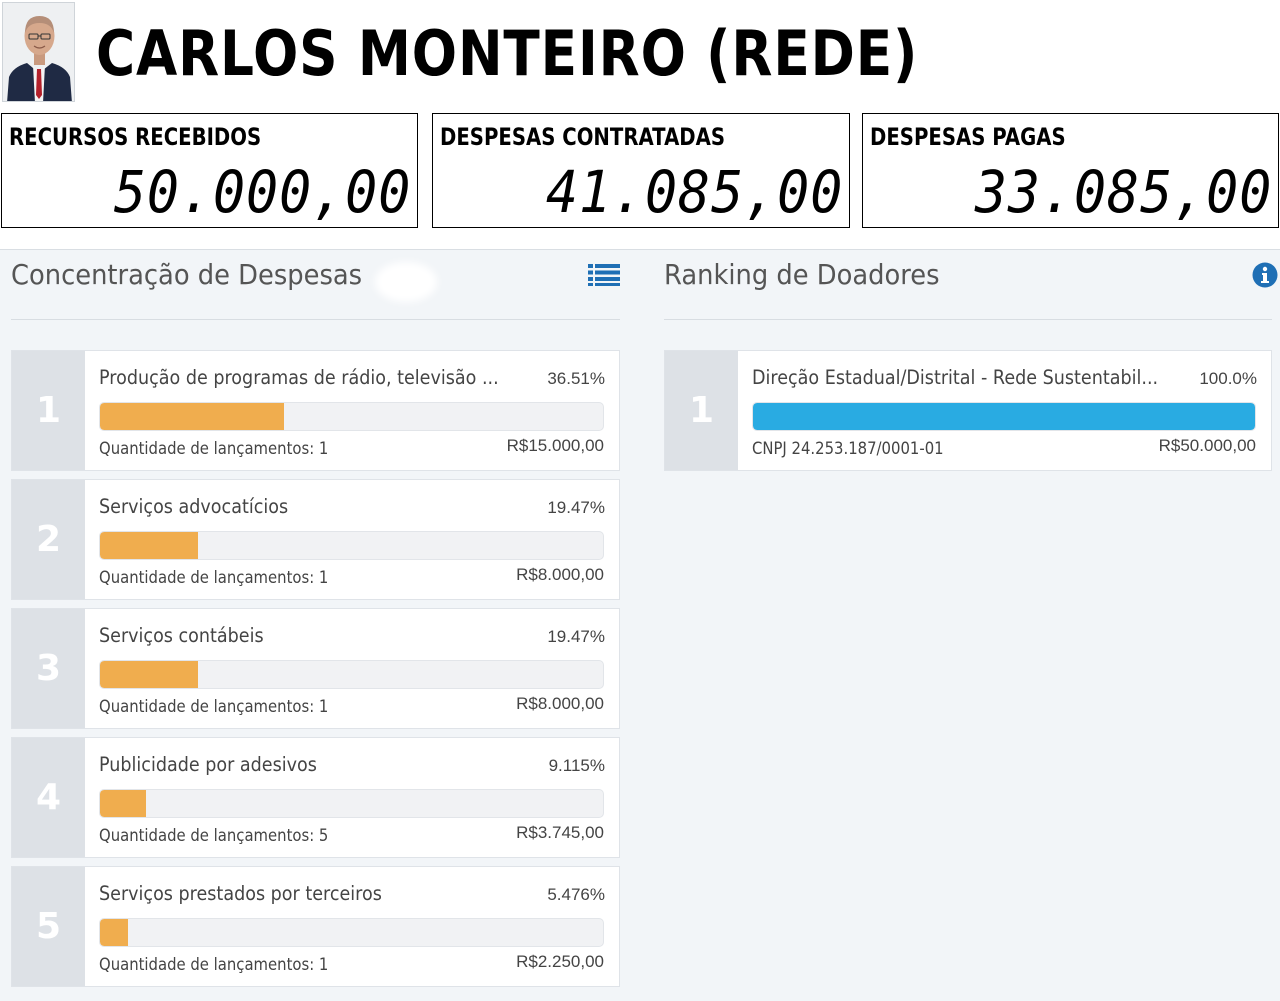  Describe the element at coordinates (1228, 378) in the screenshot. I see `donor-percent: 100.0%` at that location.